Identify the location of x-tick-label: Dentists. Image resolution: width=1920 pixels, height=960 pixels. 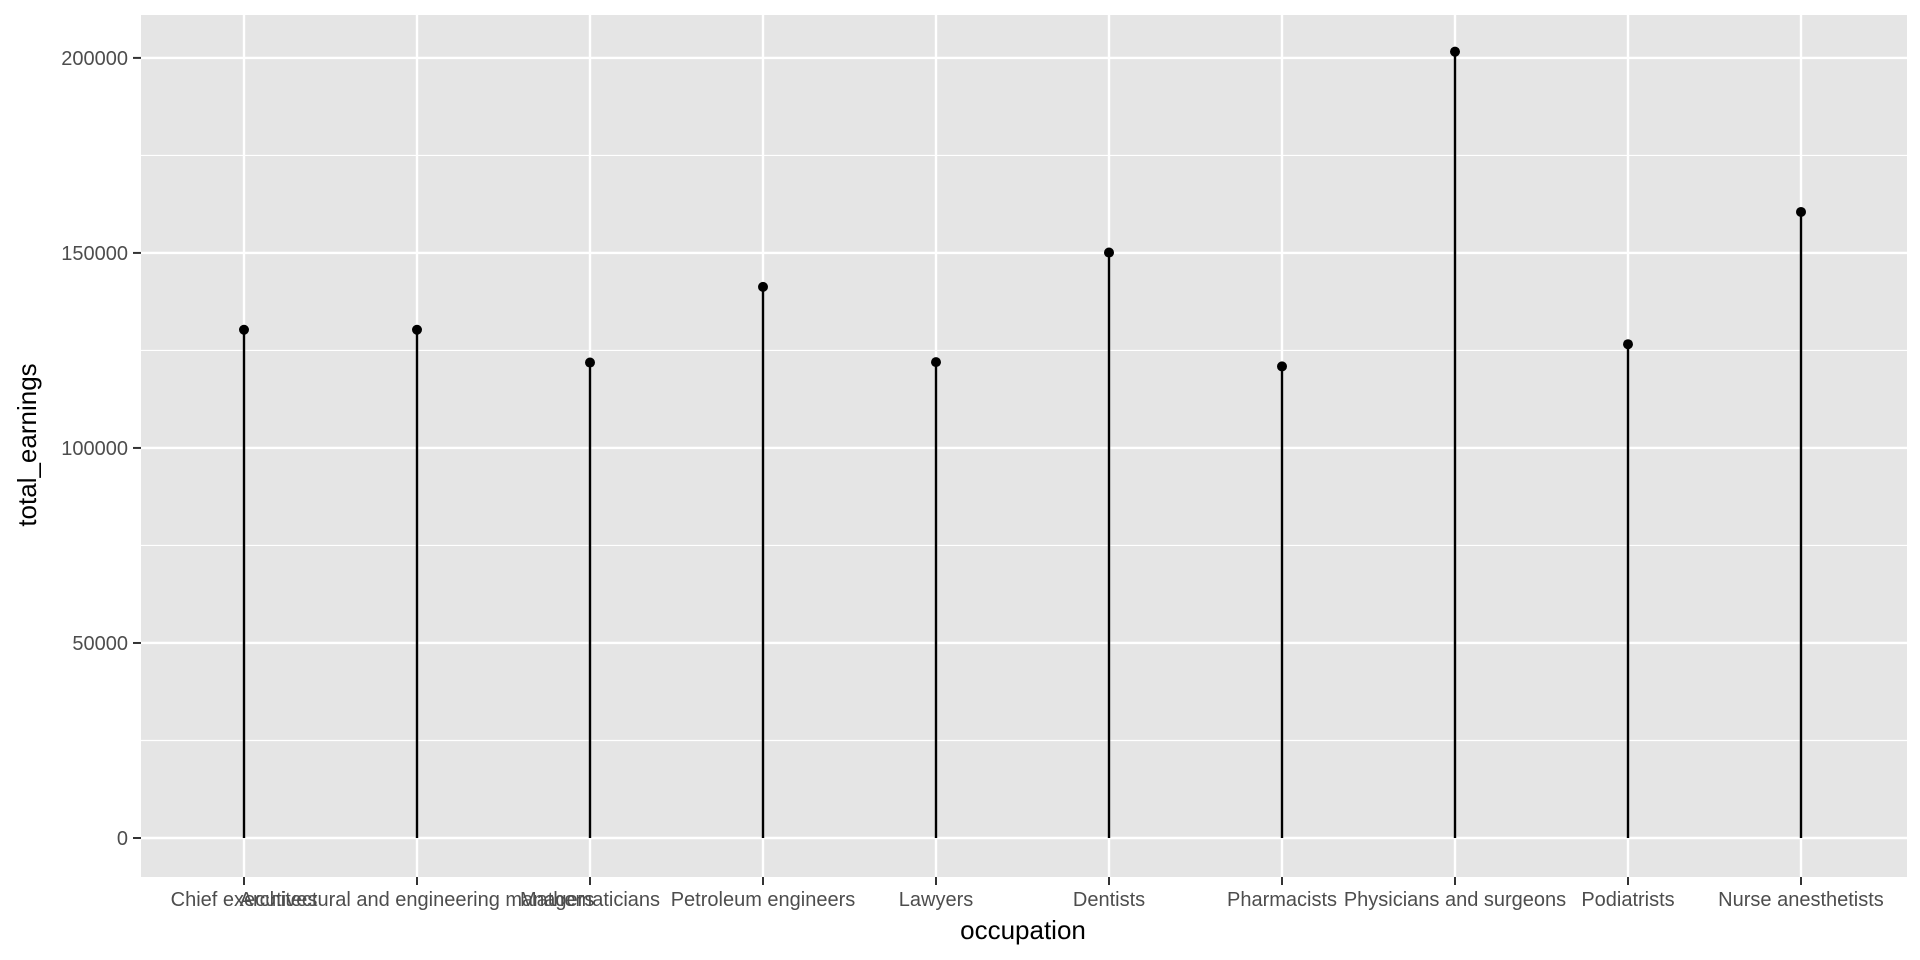
(1109, 900).